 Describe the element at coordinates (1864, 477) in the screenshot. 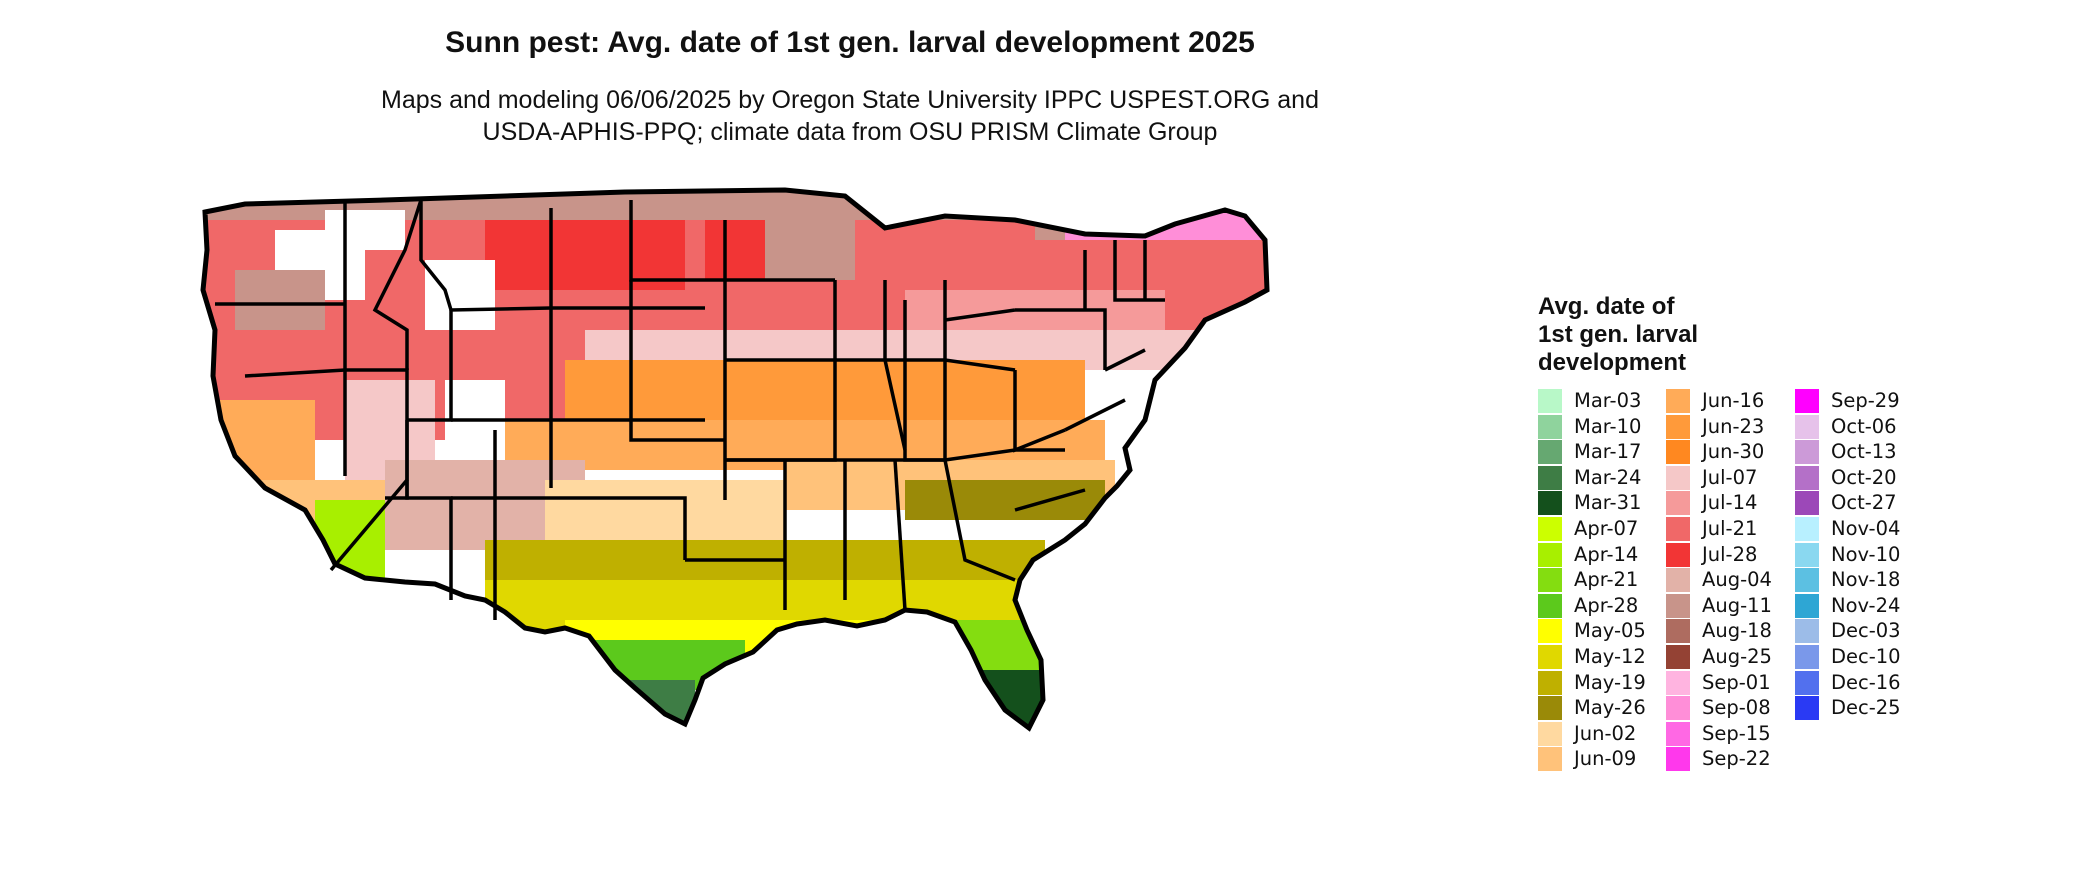

I see `legend-label: Oct-20` at that location.